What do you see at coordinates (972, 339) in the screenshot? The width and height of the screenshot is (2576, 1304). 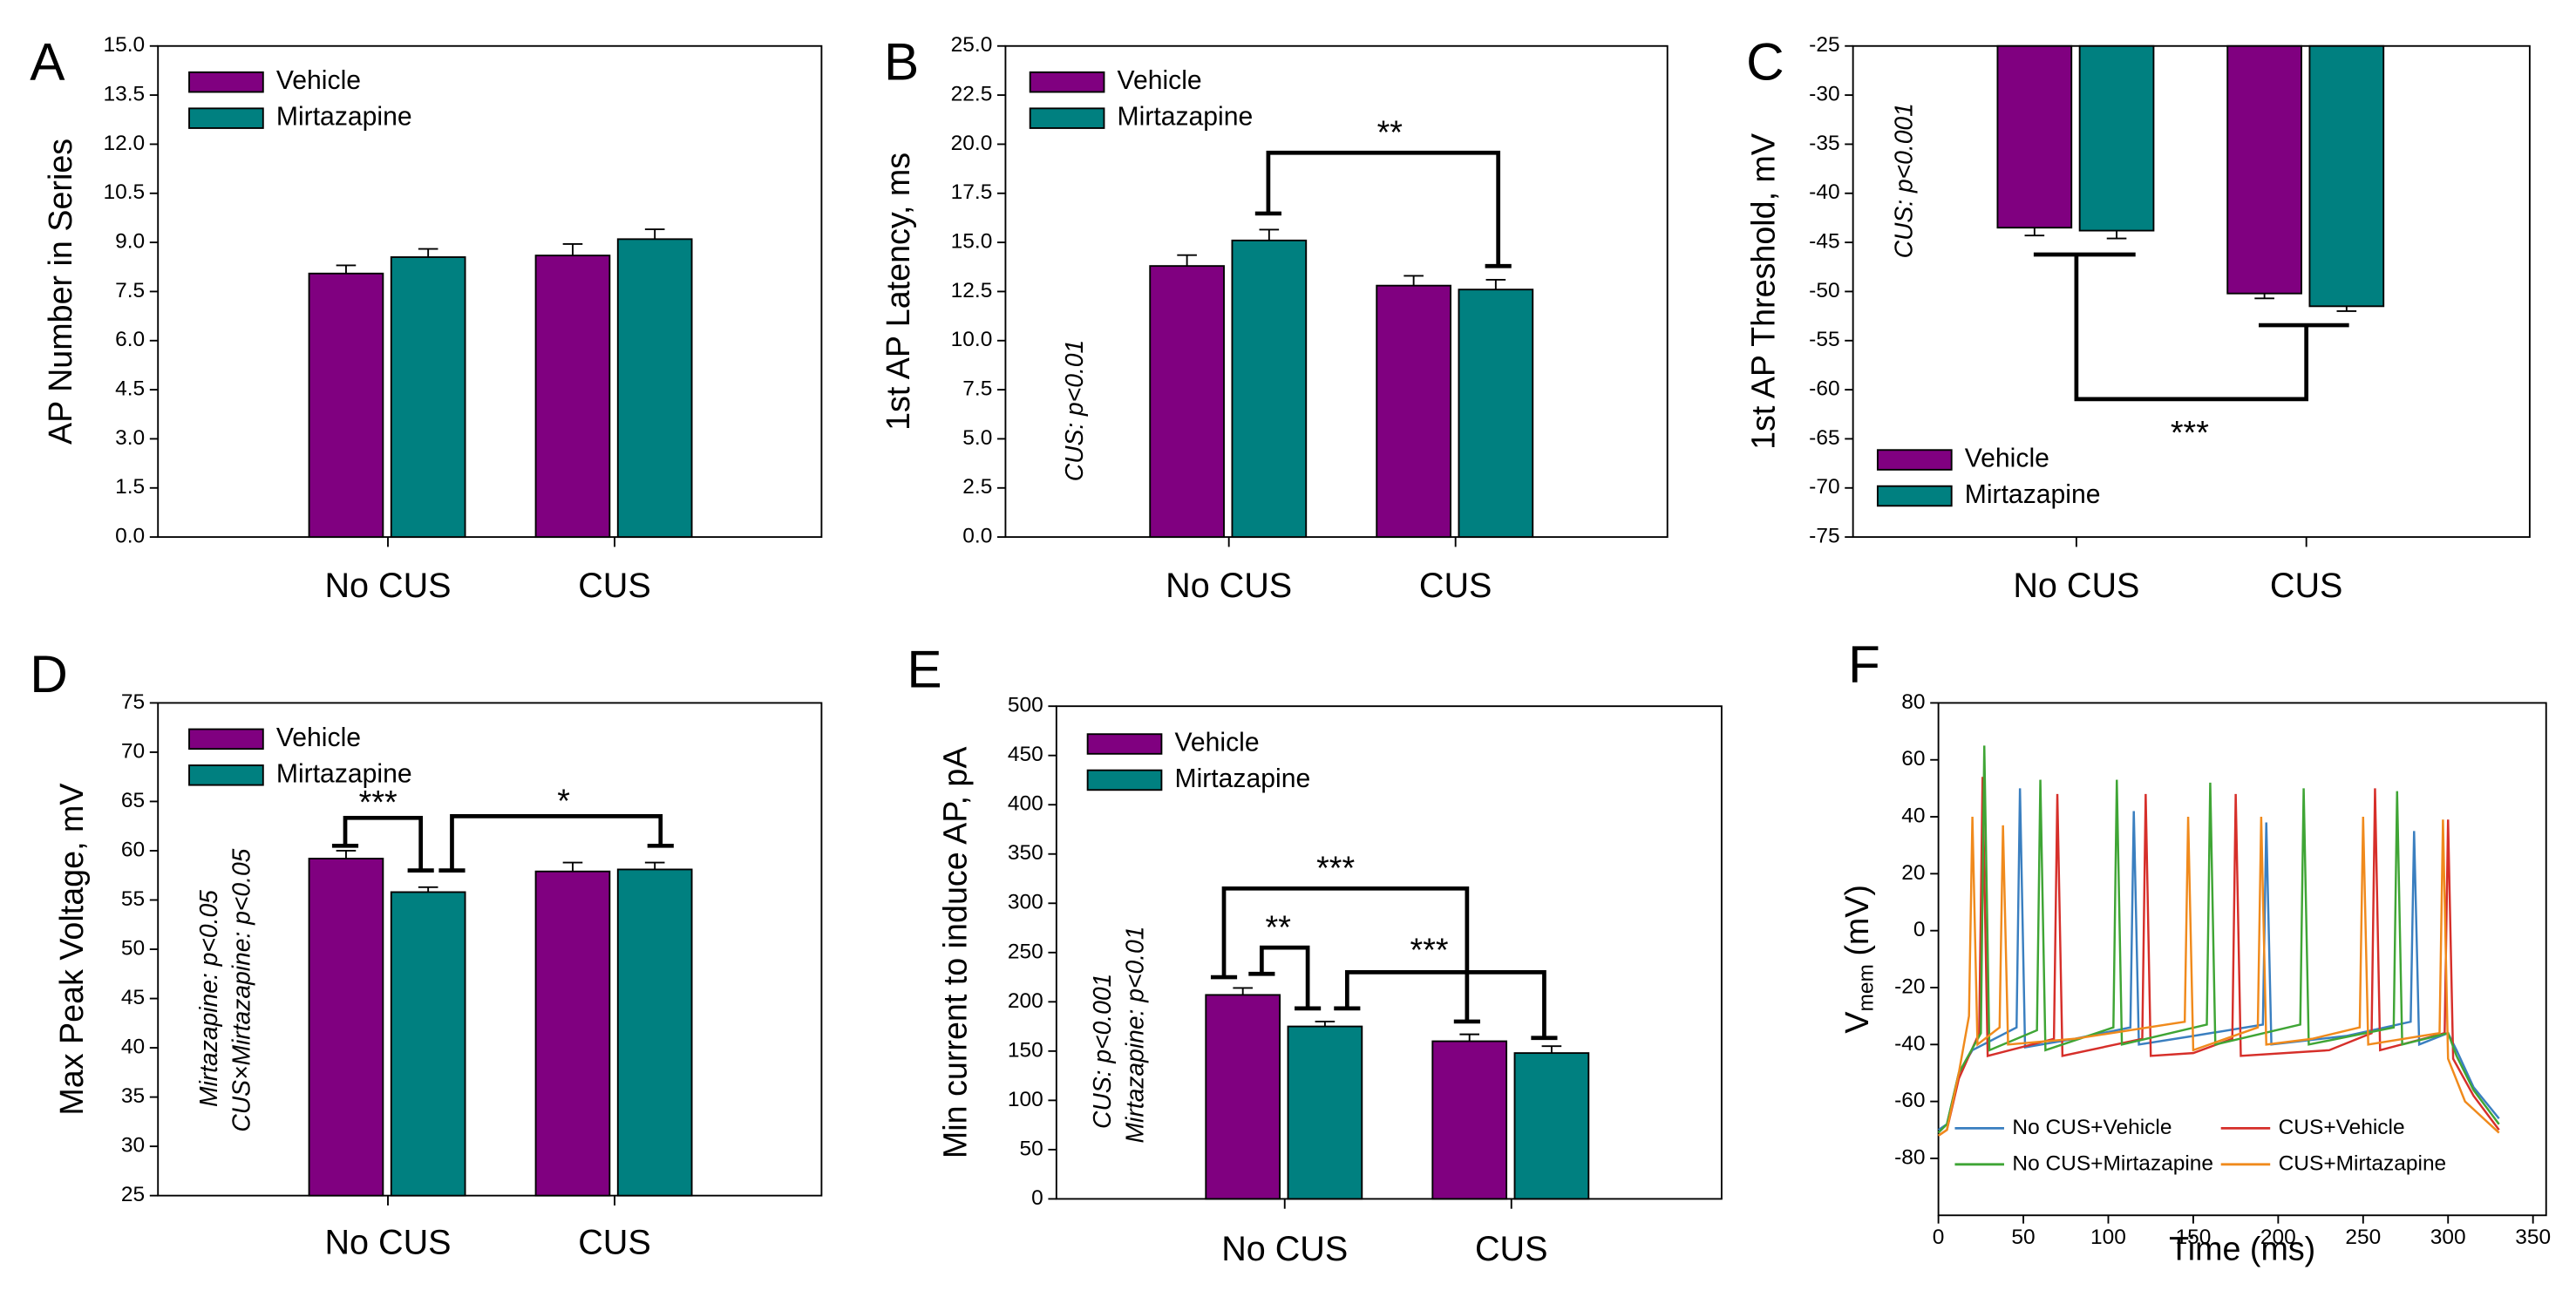 I see `y-tick-label: 10.0` at bounding box center [972, 339].